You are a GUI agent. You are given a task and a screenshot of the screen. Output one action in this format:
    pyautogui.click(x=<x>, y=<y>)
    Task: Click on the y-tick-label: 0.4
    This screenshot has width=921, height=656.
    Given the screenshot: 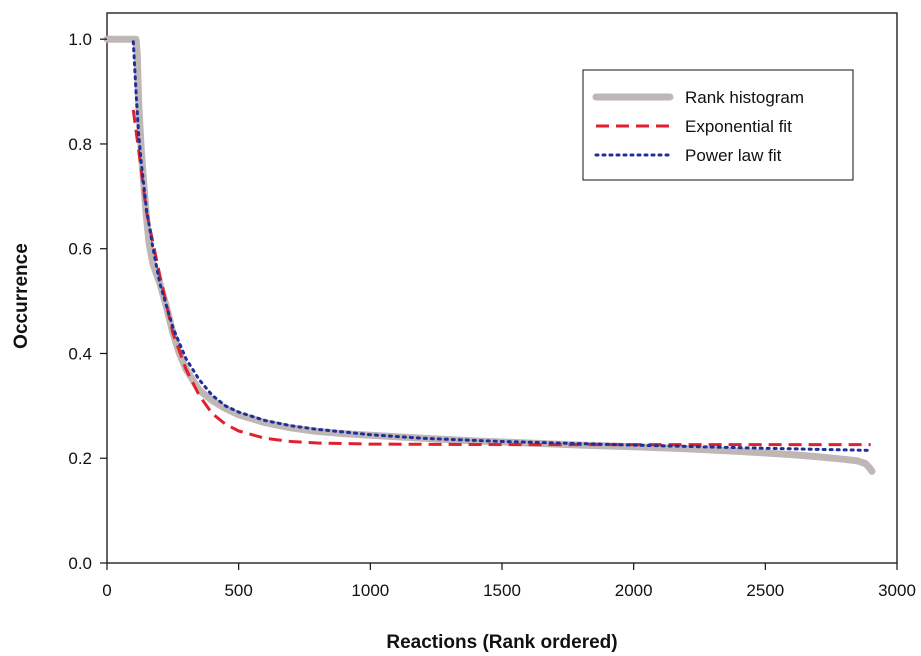 What is the action you would take?
    pyautogui.click(x=80, y=353)
    